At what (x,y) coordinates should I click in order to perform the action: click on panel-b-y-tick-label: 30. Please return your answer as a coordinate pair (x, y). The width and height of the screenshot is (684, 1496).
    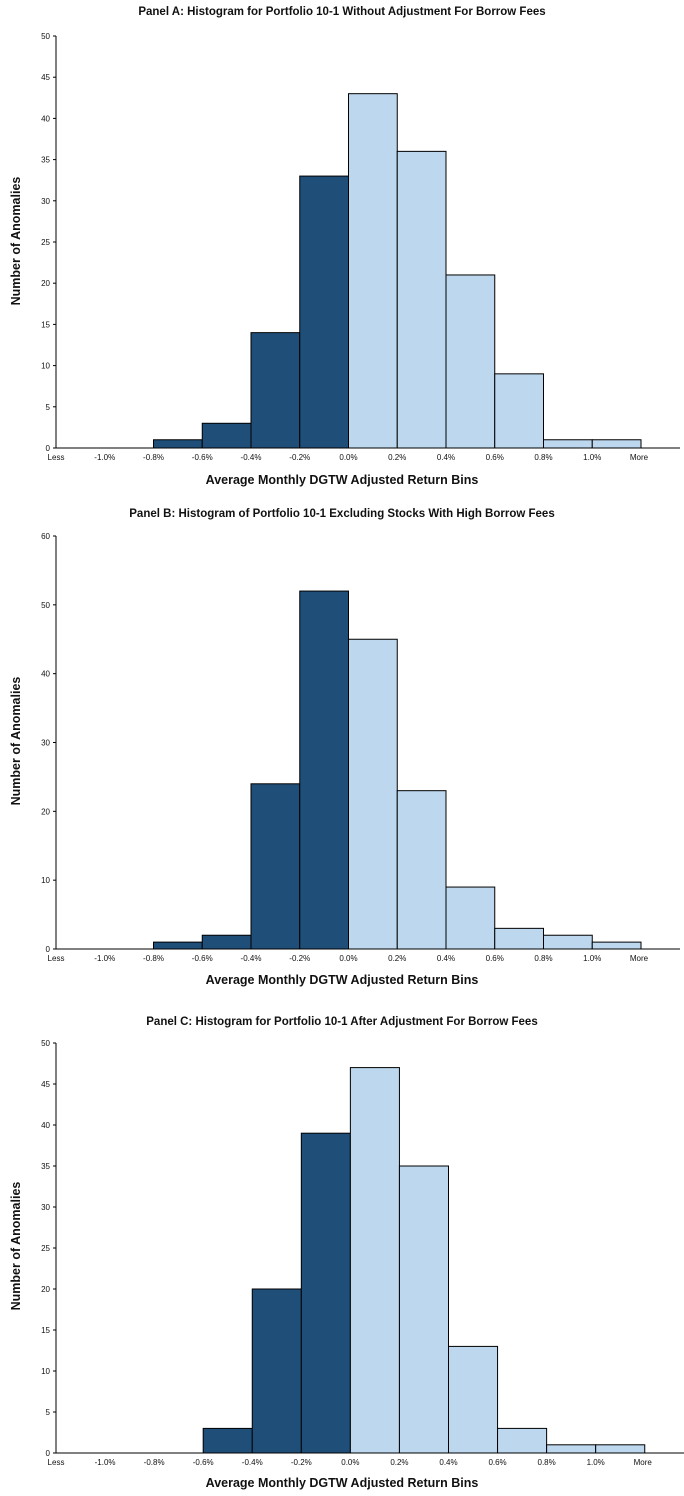
    Looking at the image, I should click on (45, 743).